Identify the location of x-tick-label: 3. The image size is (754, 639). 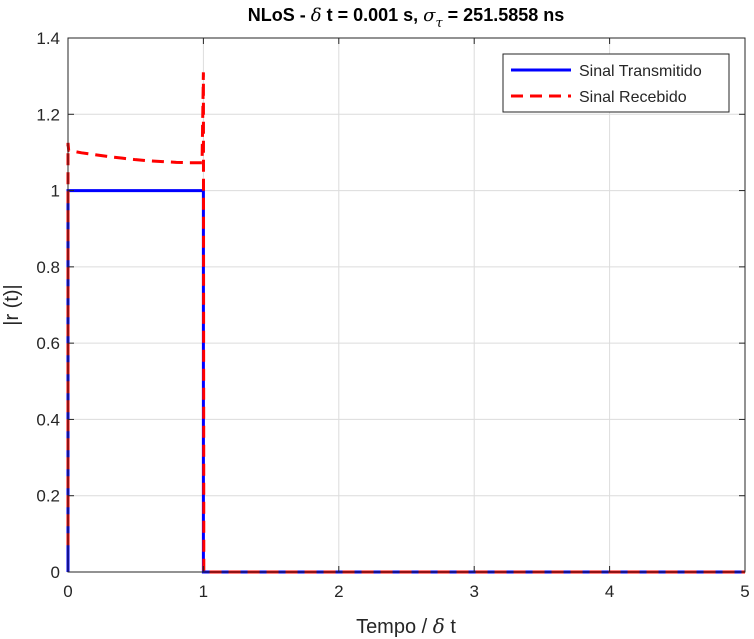
(473, 591).